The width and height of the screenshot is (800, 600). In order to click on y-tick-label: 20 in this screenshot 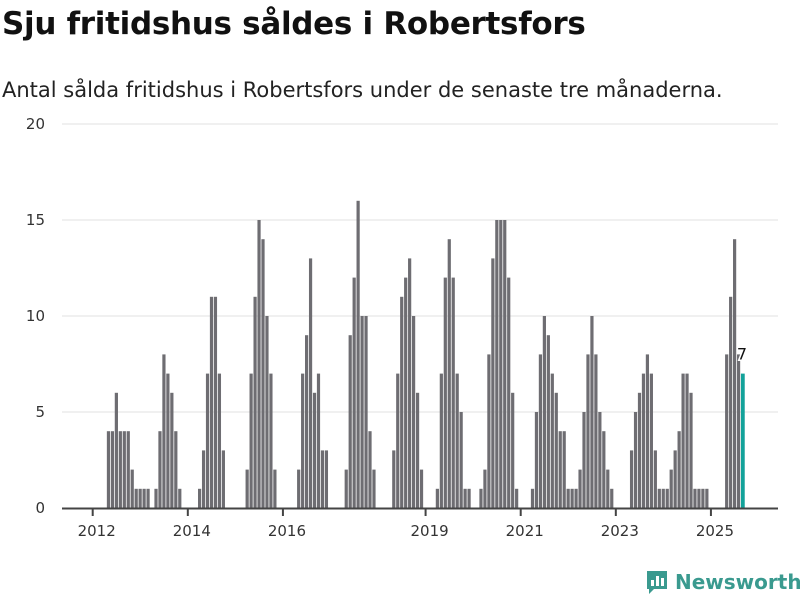, I will do `click(35, 124)`.